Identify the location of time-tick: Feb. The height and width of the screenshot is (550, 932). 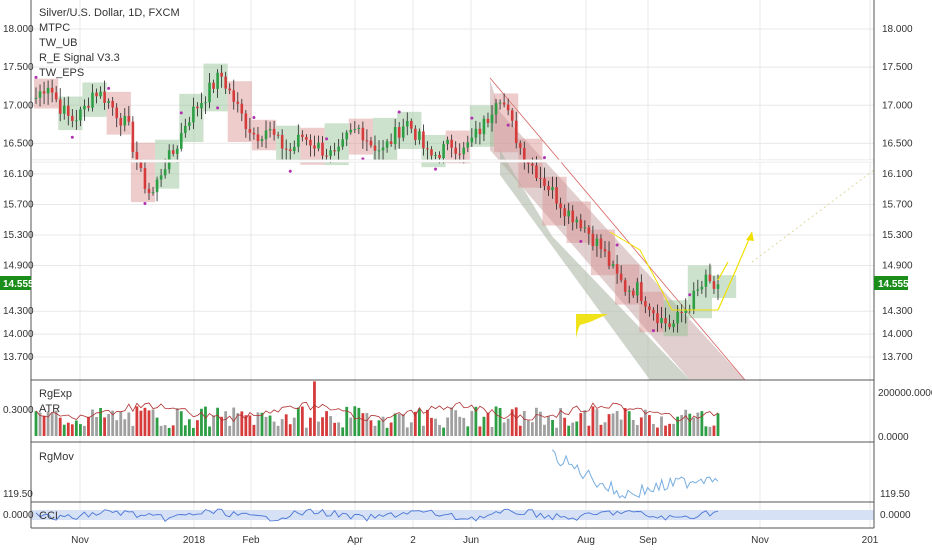
(251, 540).